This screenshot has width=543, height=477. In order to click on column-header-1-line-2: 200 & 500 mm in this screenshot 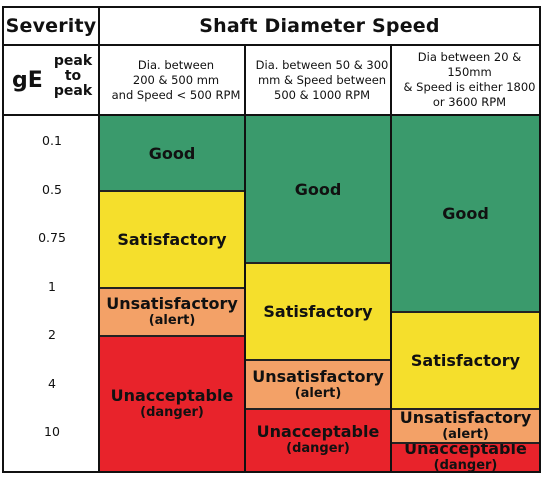, I will do `click(176, 79)`.